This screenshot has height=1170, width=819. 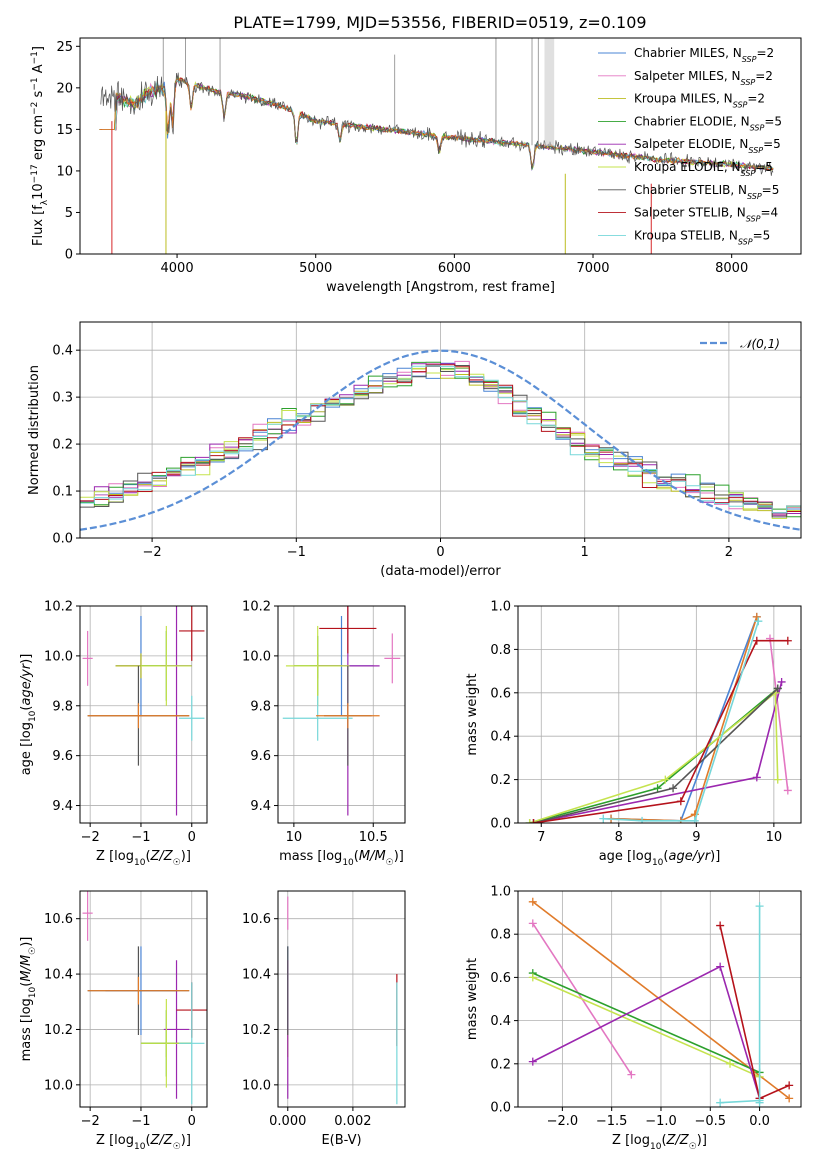 I want to click on label-part: age [log, so click(x=26, y=748).